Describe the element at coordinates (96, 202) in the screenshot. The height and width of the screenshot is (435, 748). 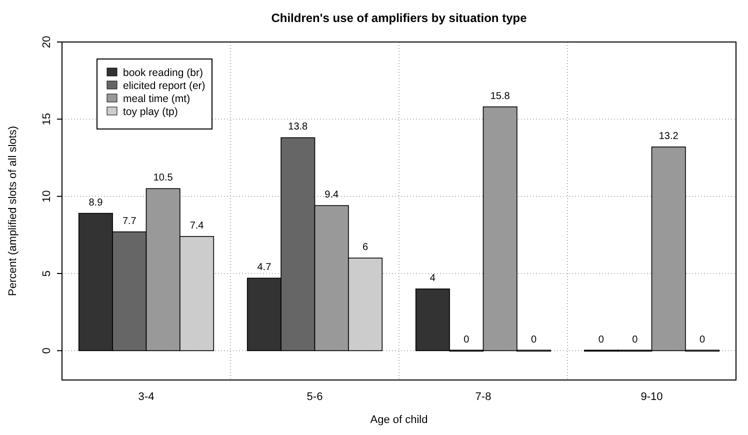
I see `data-label: 8.9` at that location.